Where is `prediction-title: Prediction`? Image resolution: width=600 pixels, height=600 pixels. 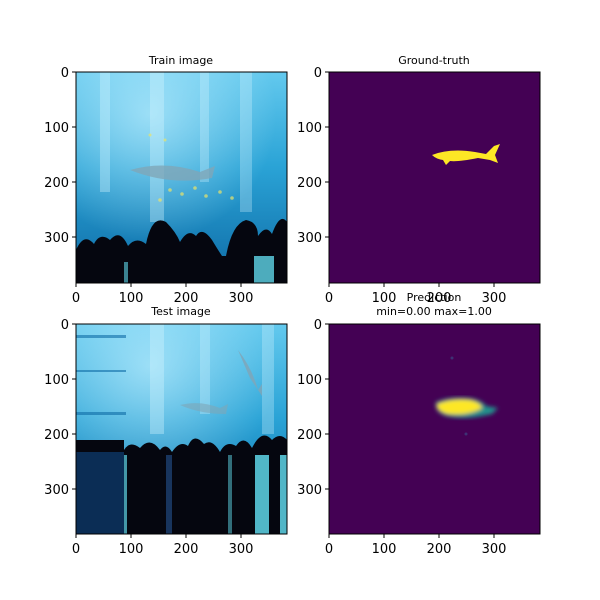 prediction-title: Prediction is located at coordinates (434, 297).